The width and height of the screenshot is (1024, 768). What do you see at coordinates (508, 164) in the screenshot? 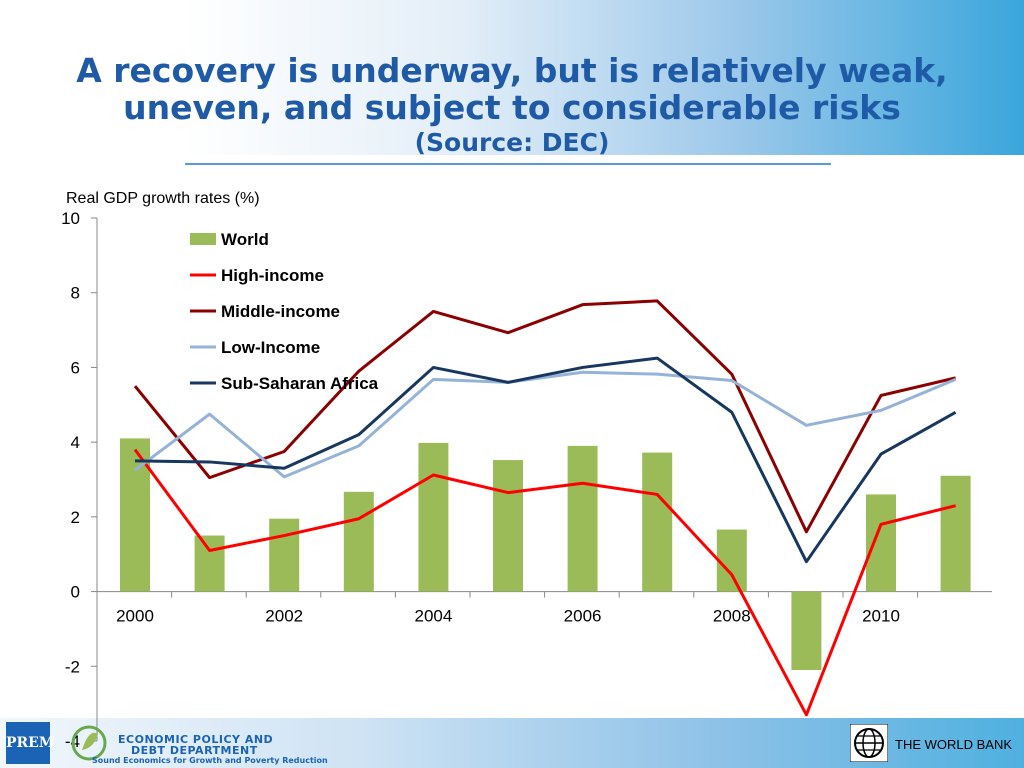
I see `title-divider` at bounding box center [508, 164].